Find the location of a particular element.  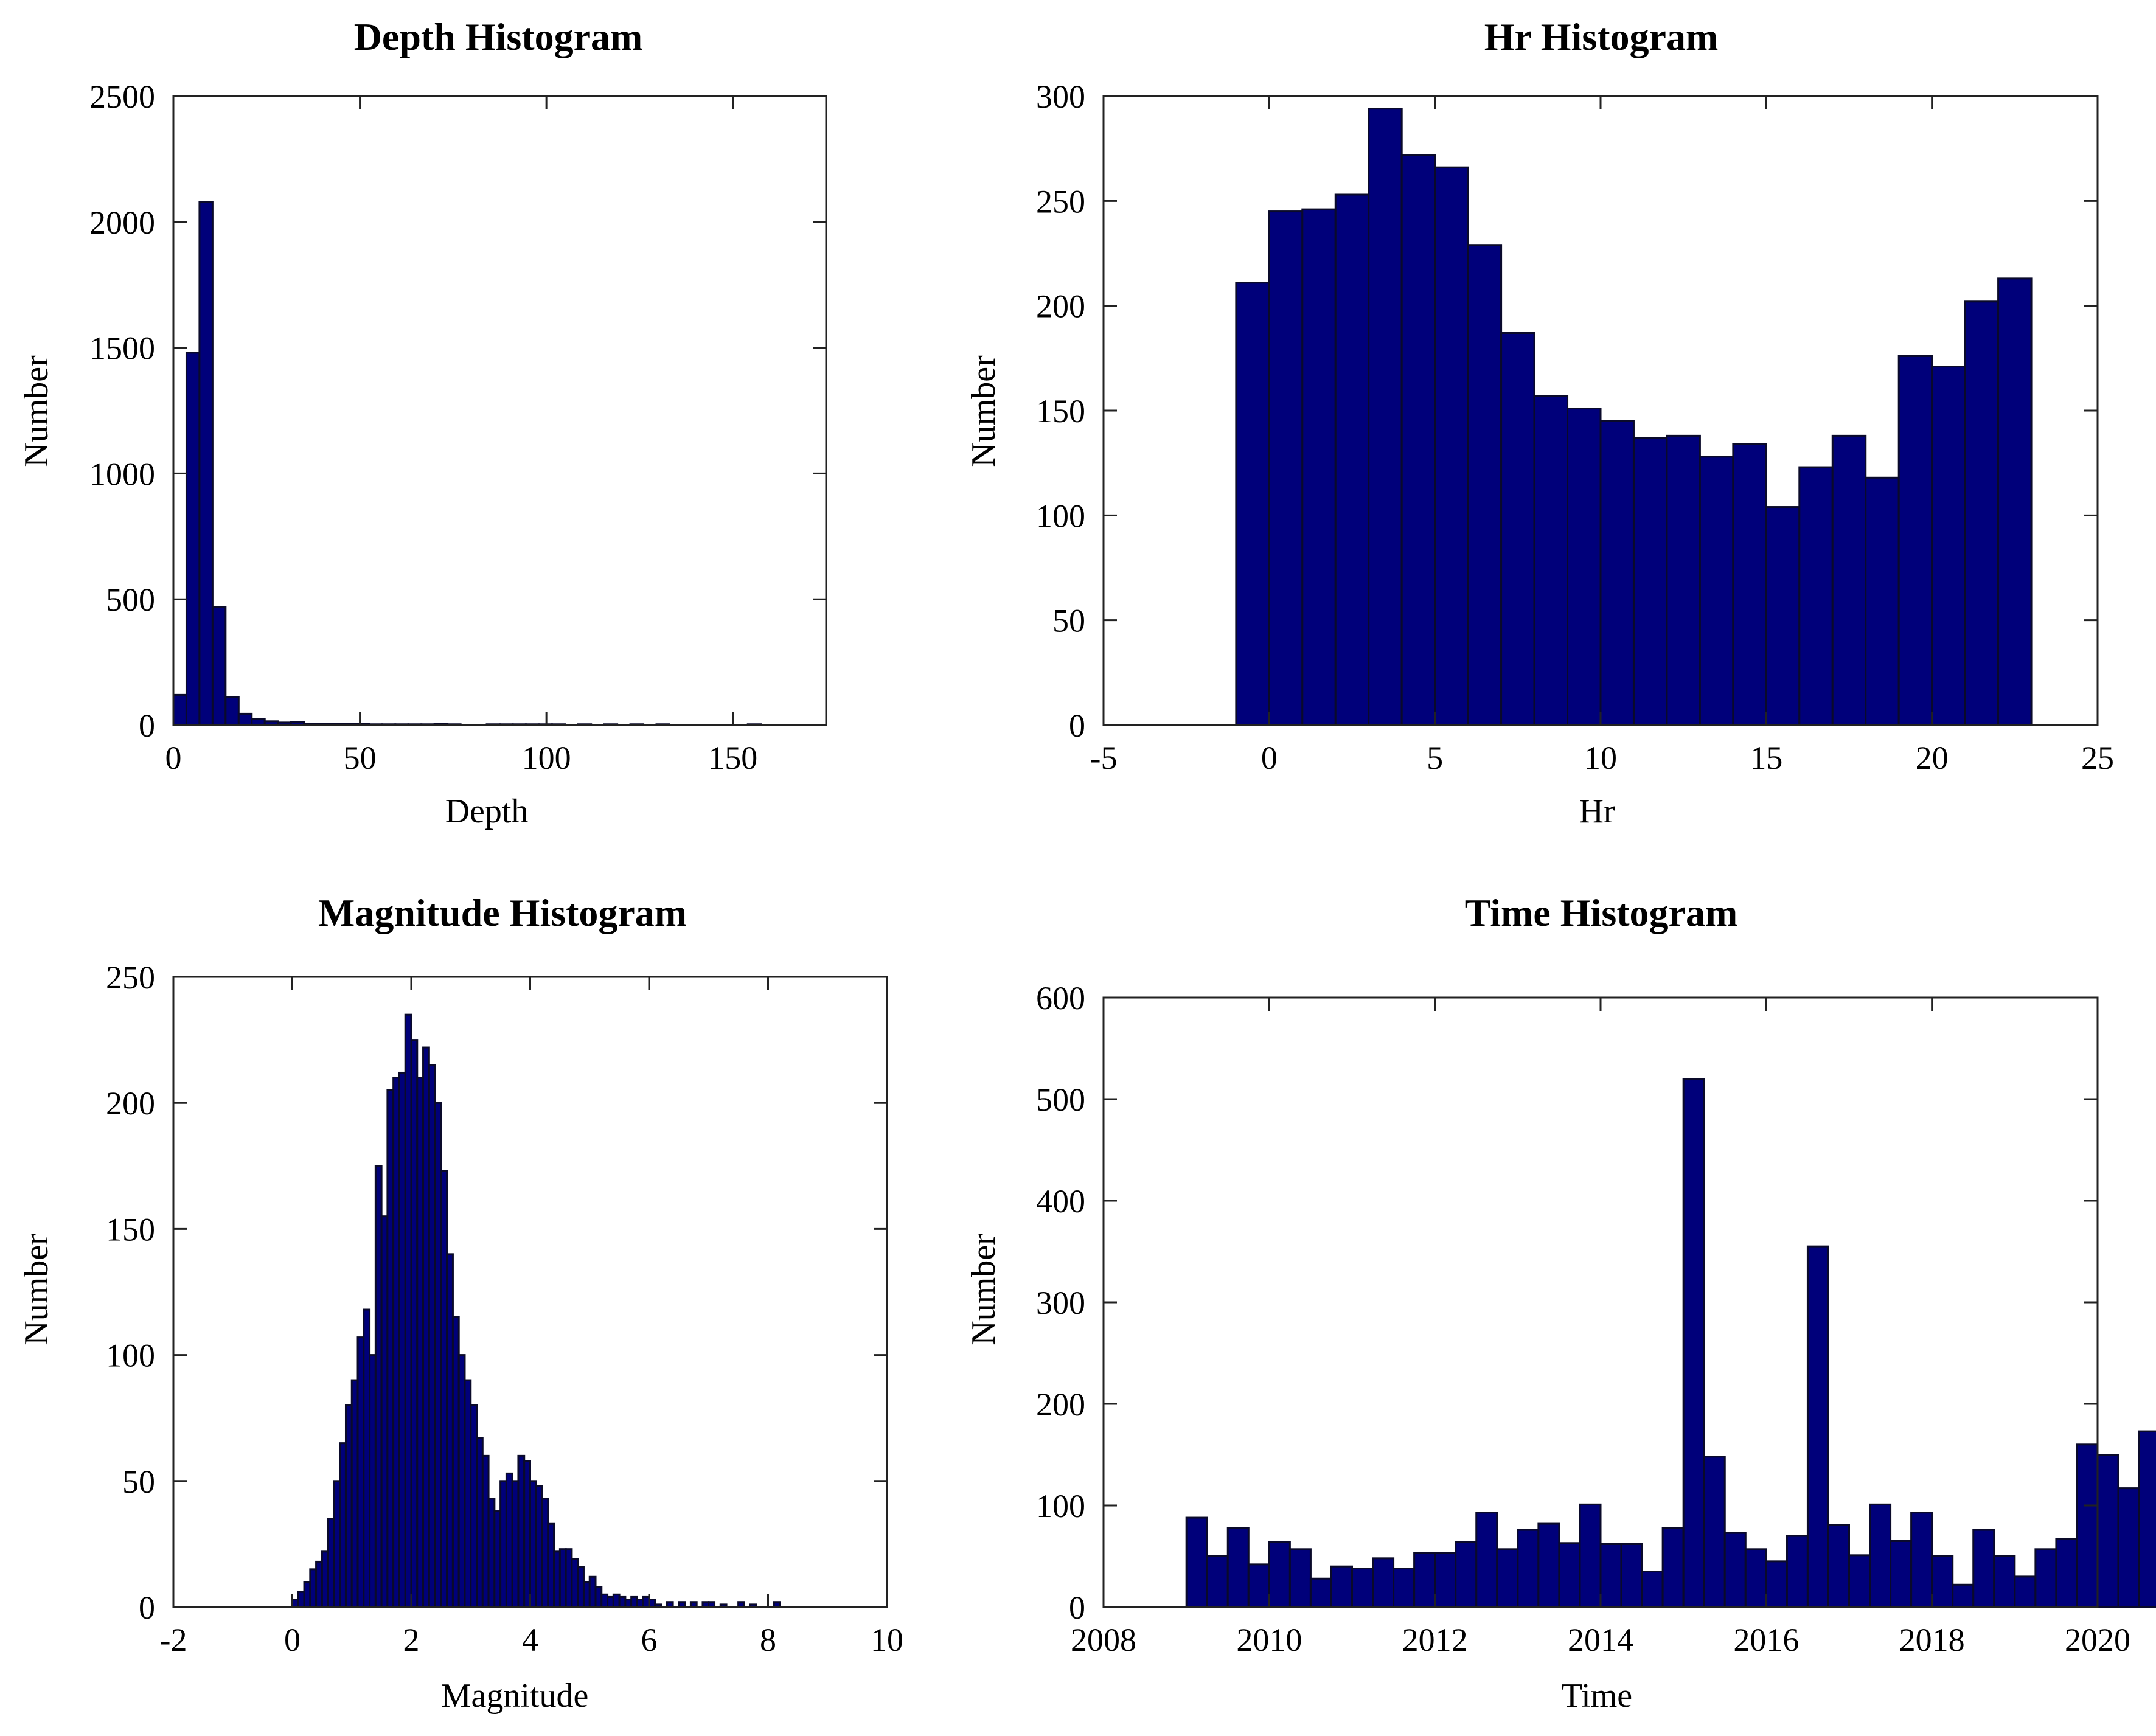

magnitude-x-tick-label: 10 is located at coordinates (887, 1640).